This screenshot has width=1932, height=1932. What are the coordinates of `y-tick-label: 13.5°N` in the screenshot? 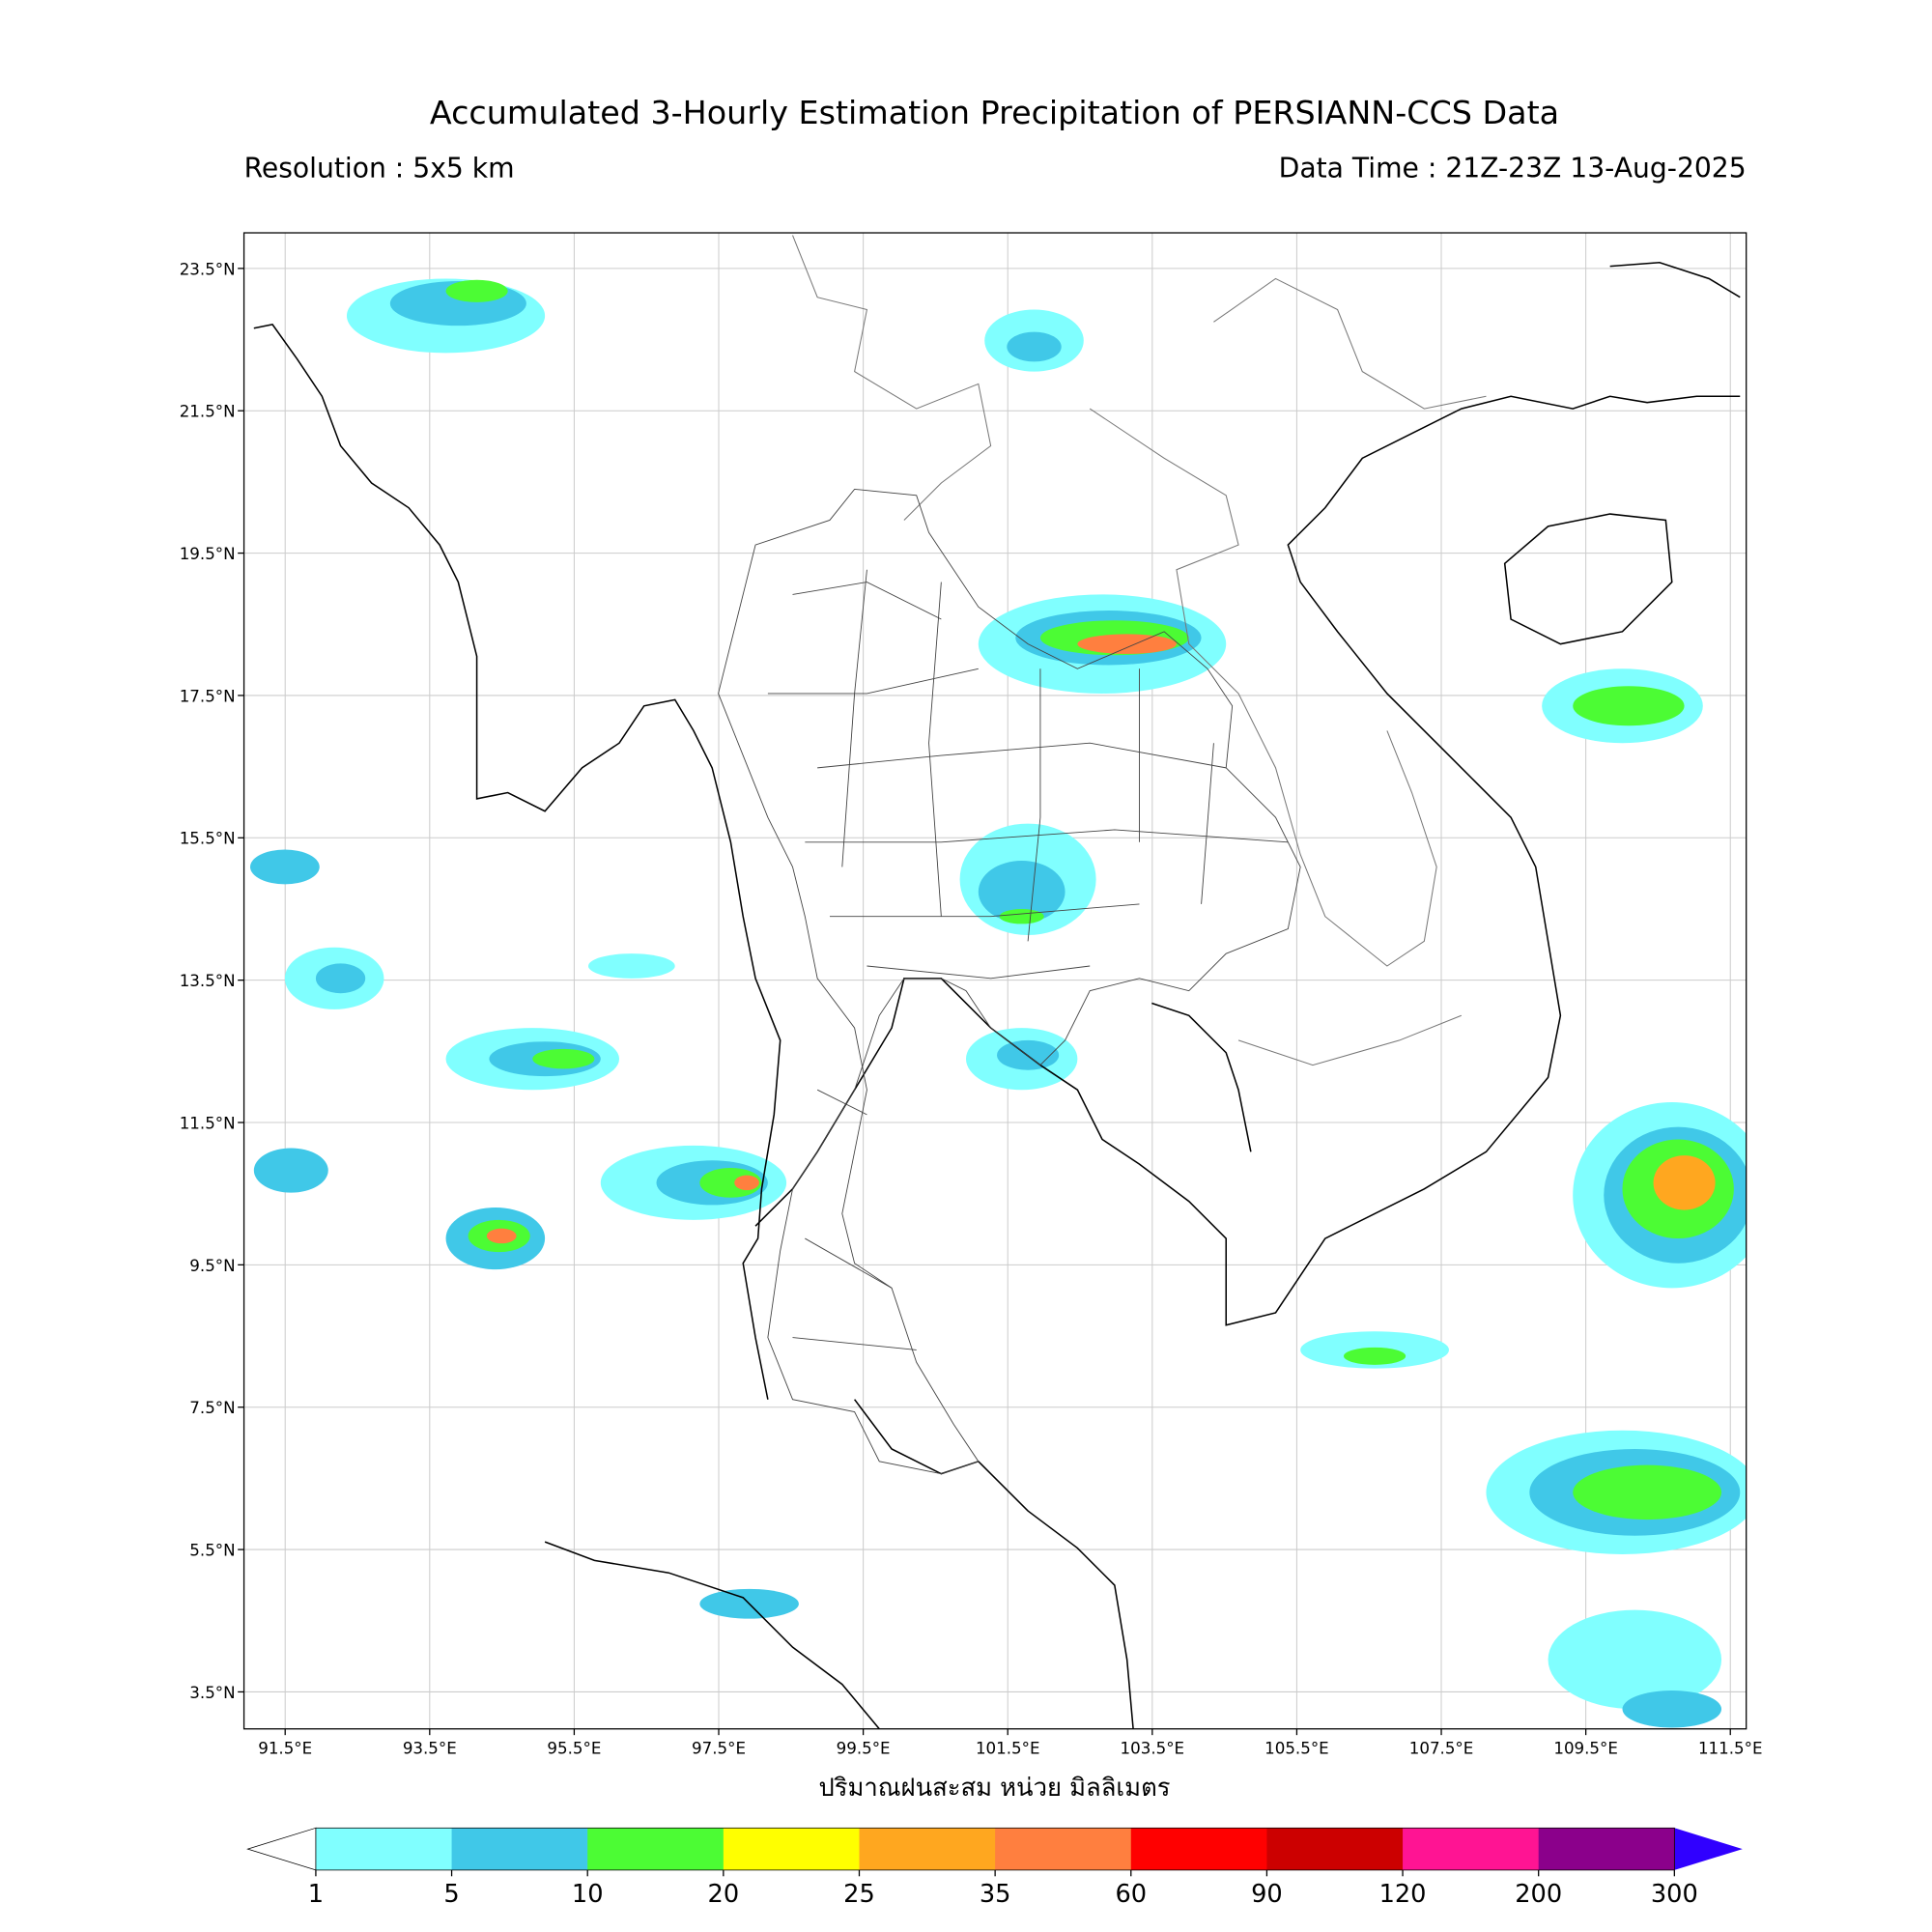 It's located at (208, 981).